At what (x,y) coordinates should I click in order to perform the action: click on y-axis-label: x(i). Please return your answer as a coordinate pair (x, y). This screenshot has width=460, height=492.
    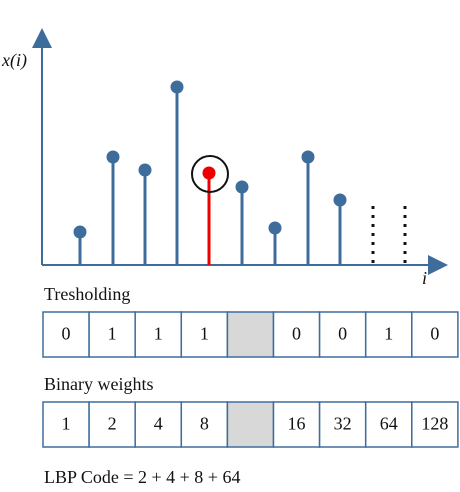
    Looking at the image, I should click on (14, 60).